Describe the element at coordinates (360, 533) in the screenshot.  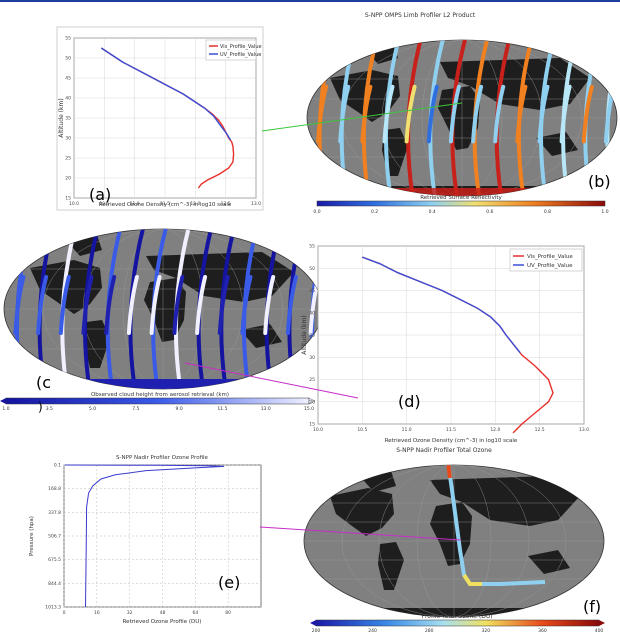
I see `connector-e-f` at that location.